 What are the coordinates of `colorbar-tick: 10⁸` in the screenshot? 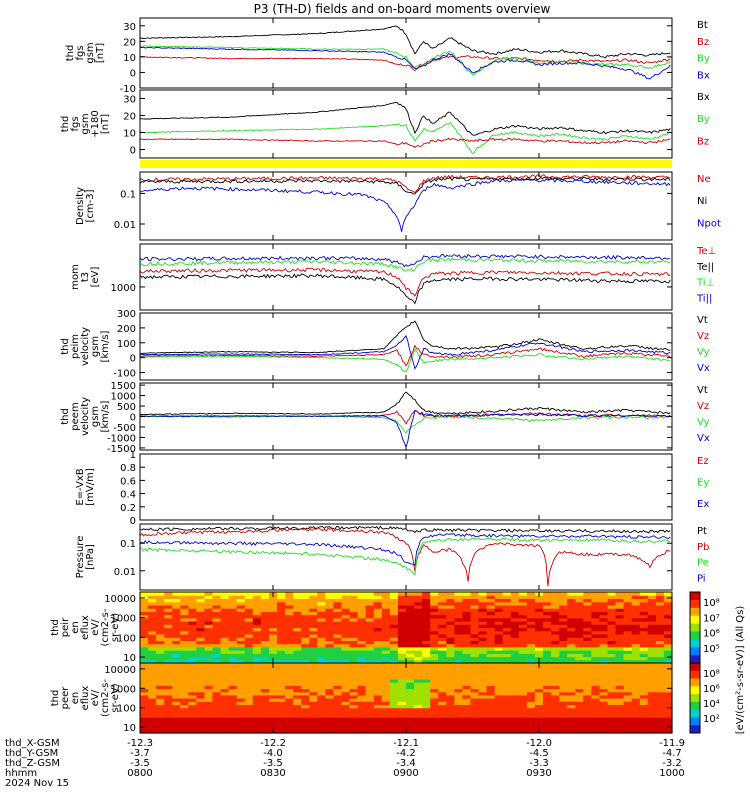 It's located at (711, 674).